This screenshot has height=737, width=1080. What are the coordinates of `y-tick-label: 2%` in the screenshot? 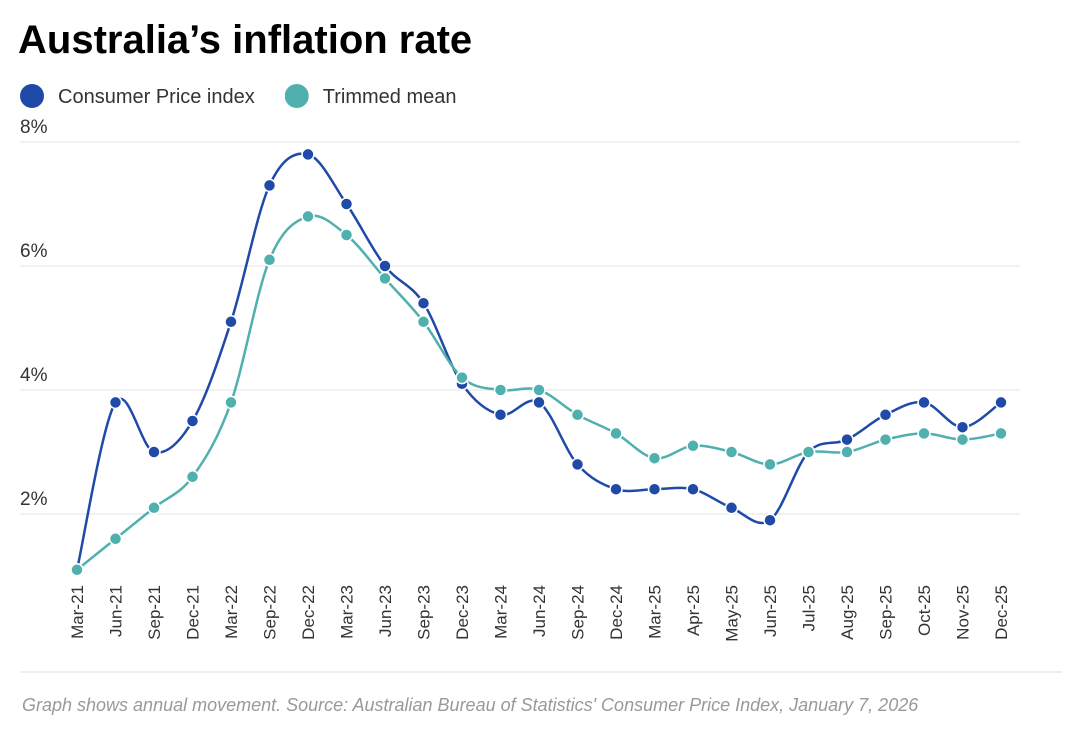 It's located at (34, 499).